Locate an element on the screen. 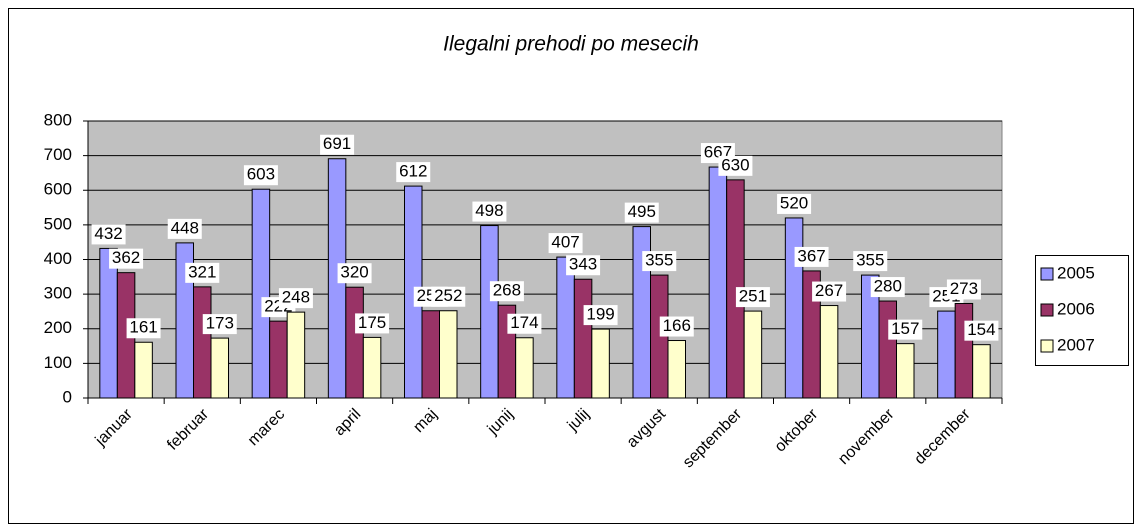 The image size is (1142, 532). value-label: 691 is located at coordinates (337, 143).